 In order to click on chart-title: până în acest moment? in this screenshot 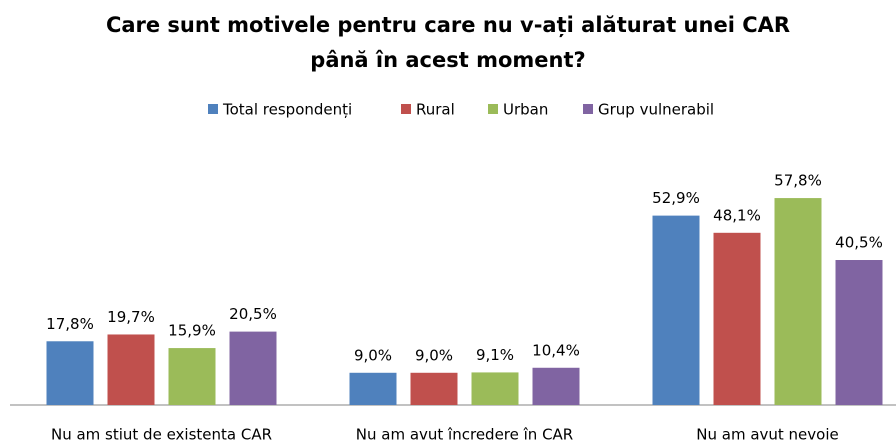, I will do `click(447, 60)`.